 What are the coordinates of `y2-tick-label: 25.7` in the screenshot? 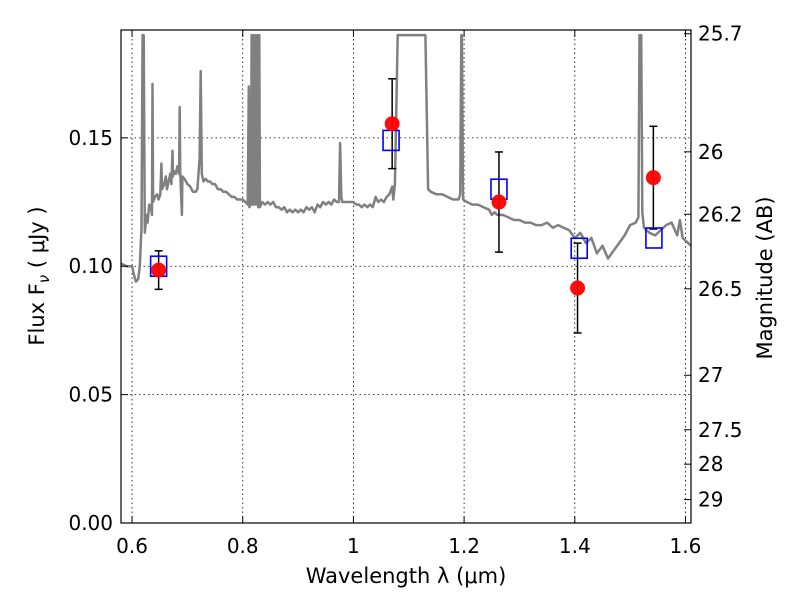 It's located at (720, 34).